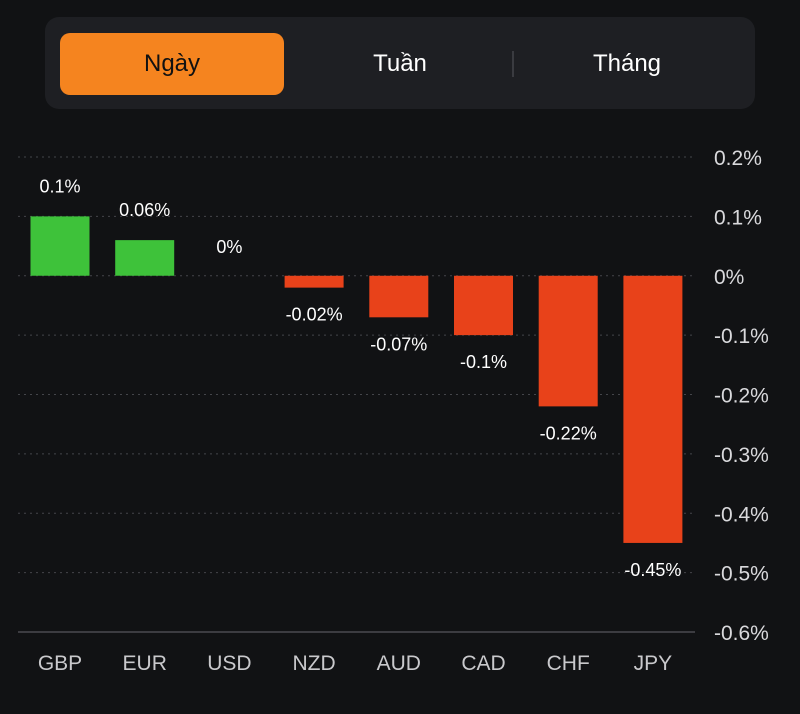 The image size is (800, 714). What do you see at coordinates (652, 570) in the screenshot?
I see `value-label: -0.45%` at bounding box center [652, 570].